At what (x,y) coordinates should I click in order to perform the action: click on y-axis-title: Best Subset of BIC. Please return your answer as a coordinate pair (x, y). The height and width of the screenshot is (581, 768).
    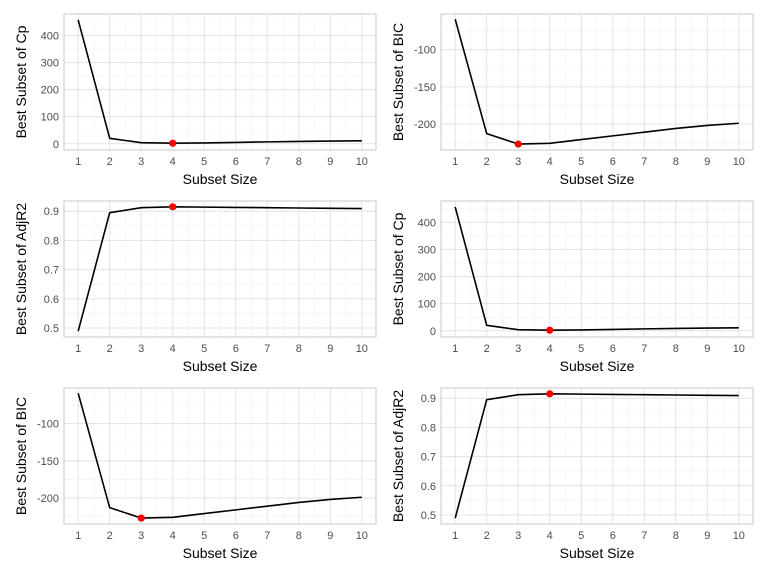
    Looking at the image, I should click on (21, 456).